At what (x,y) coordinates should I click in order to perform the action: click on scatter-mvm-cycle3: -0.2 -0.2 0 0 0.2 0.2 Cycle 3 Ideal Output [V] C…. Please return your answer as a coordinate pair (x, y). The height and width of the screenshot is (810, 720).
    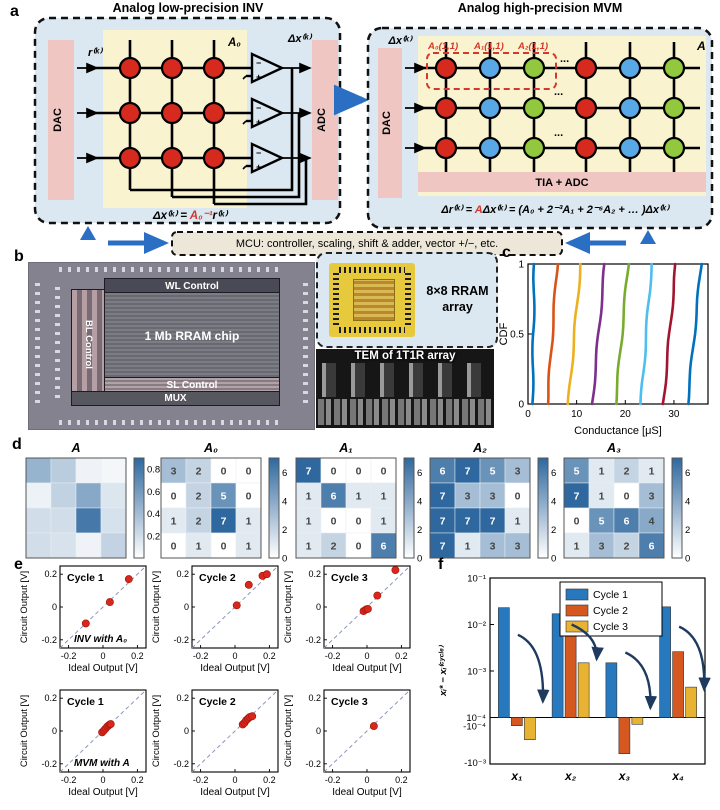
    Looking at the image, I should click on (348, 746).